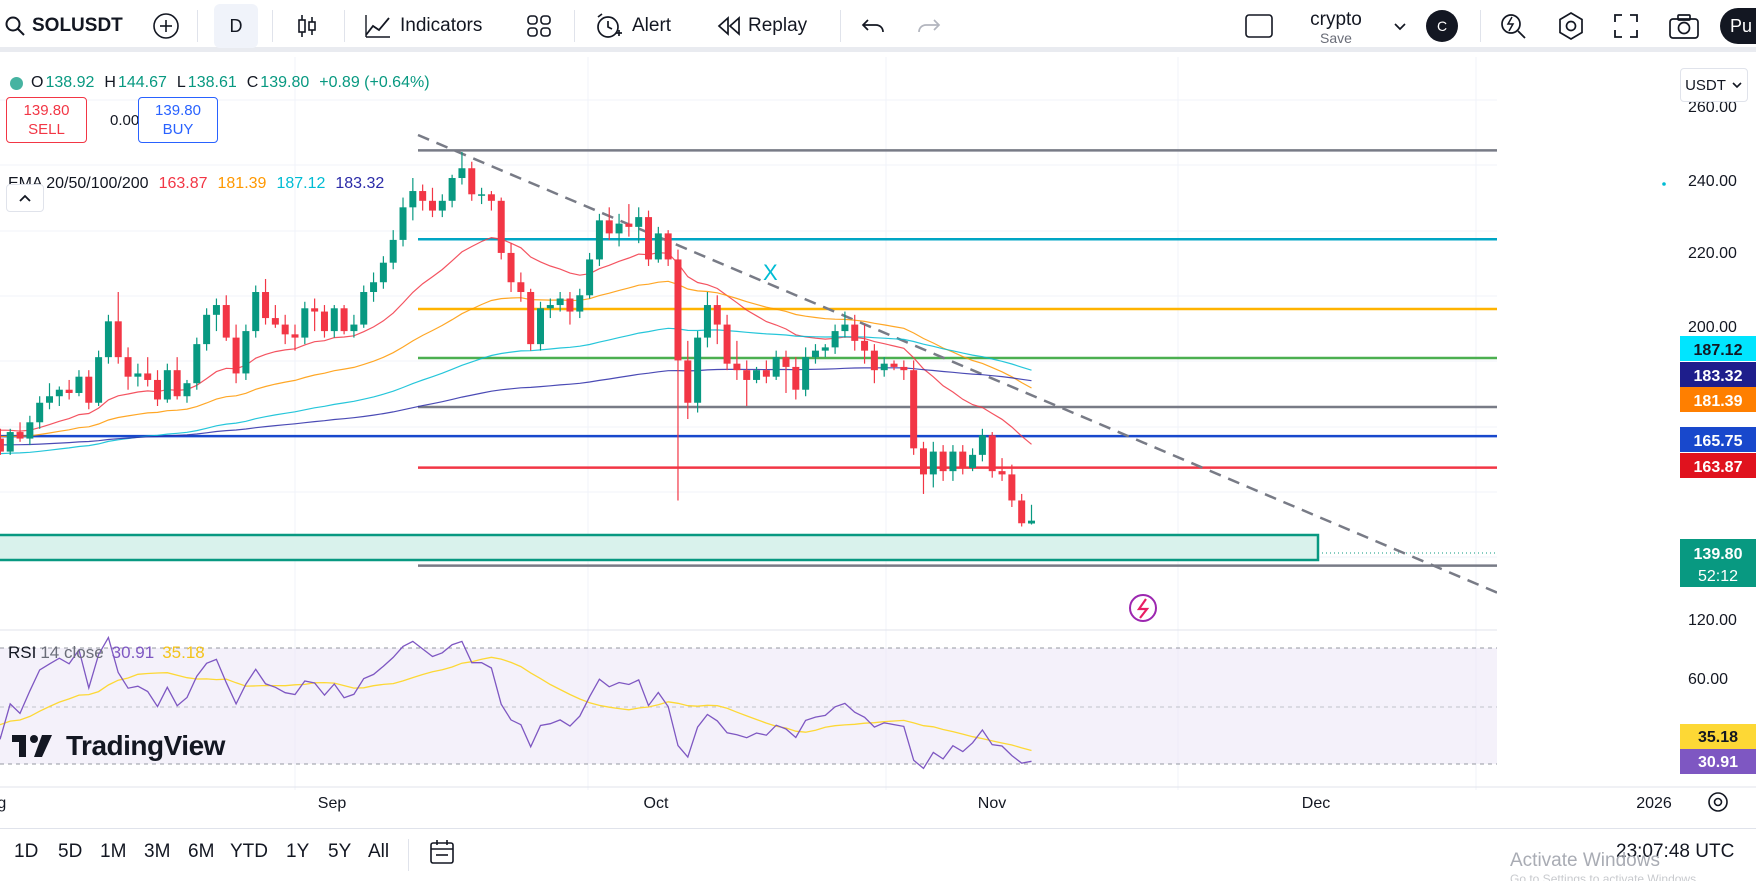  I want to click on publish-label: Pu, so click(1738, 26).